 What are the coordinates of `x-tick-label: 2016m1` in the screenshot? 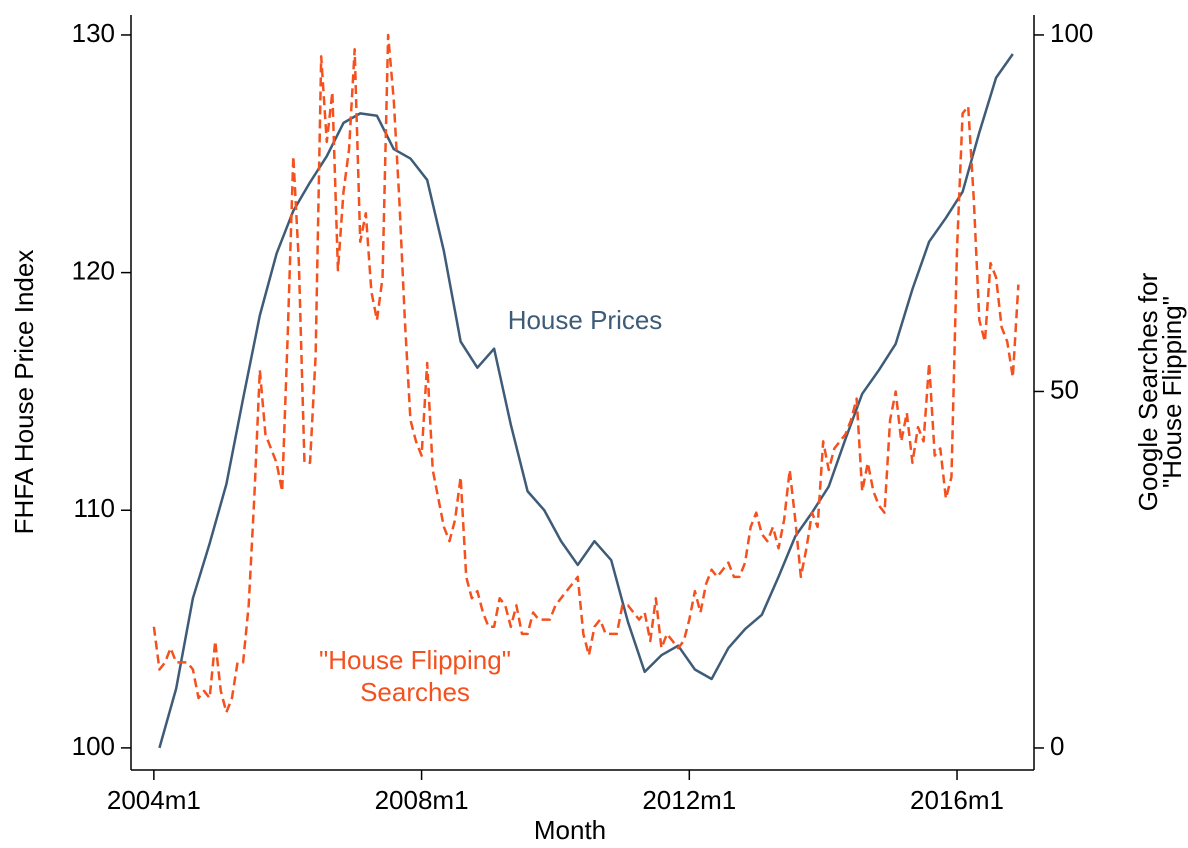 It's located at (957, 800).